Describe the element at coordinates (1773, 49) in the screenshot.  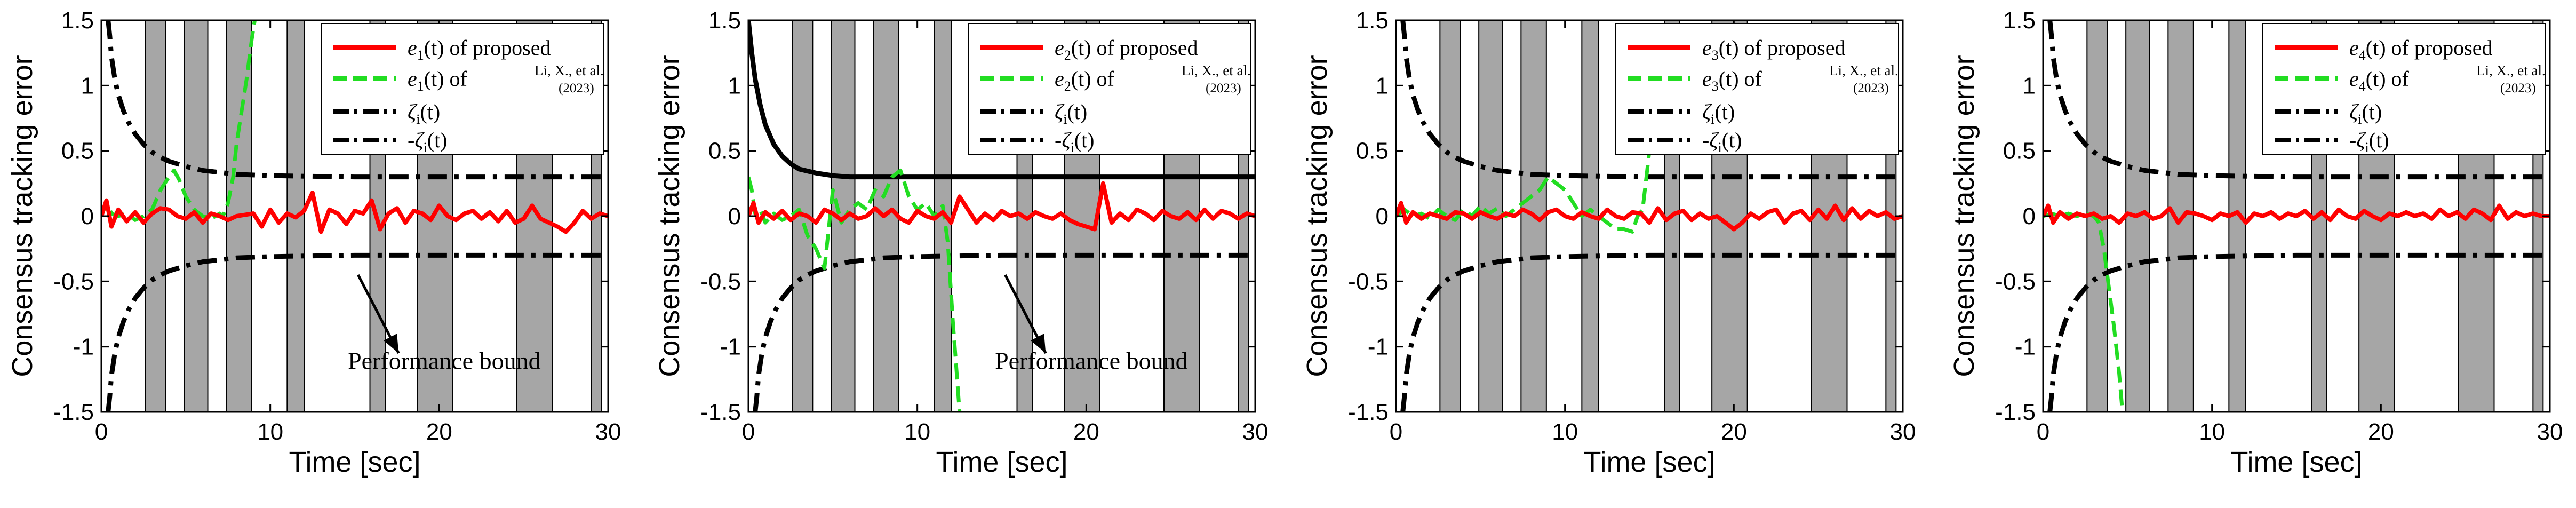
I see `legend-entry: e3(t) of proposed` at that location.